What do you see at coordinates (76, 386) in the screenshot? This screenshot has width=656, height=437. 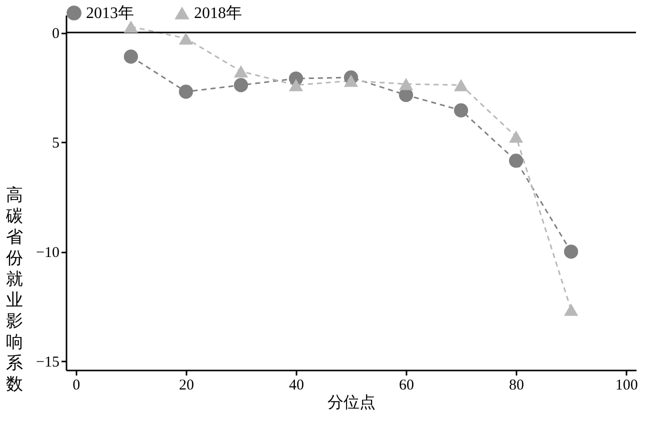 I see `x-tick-label: 0` at bounding box center [76, 386].